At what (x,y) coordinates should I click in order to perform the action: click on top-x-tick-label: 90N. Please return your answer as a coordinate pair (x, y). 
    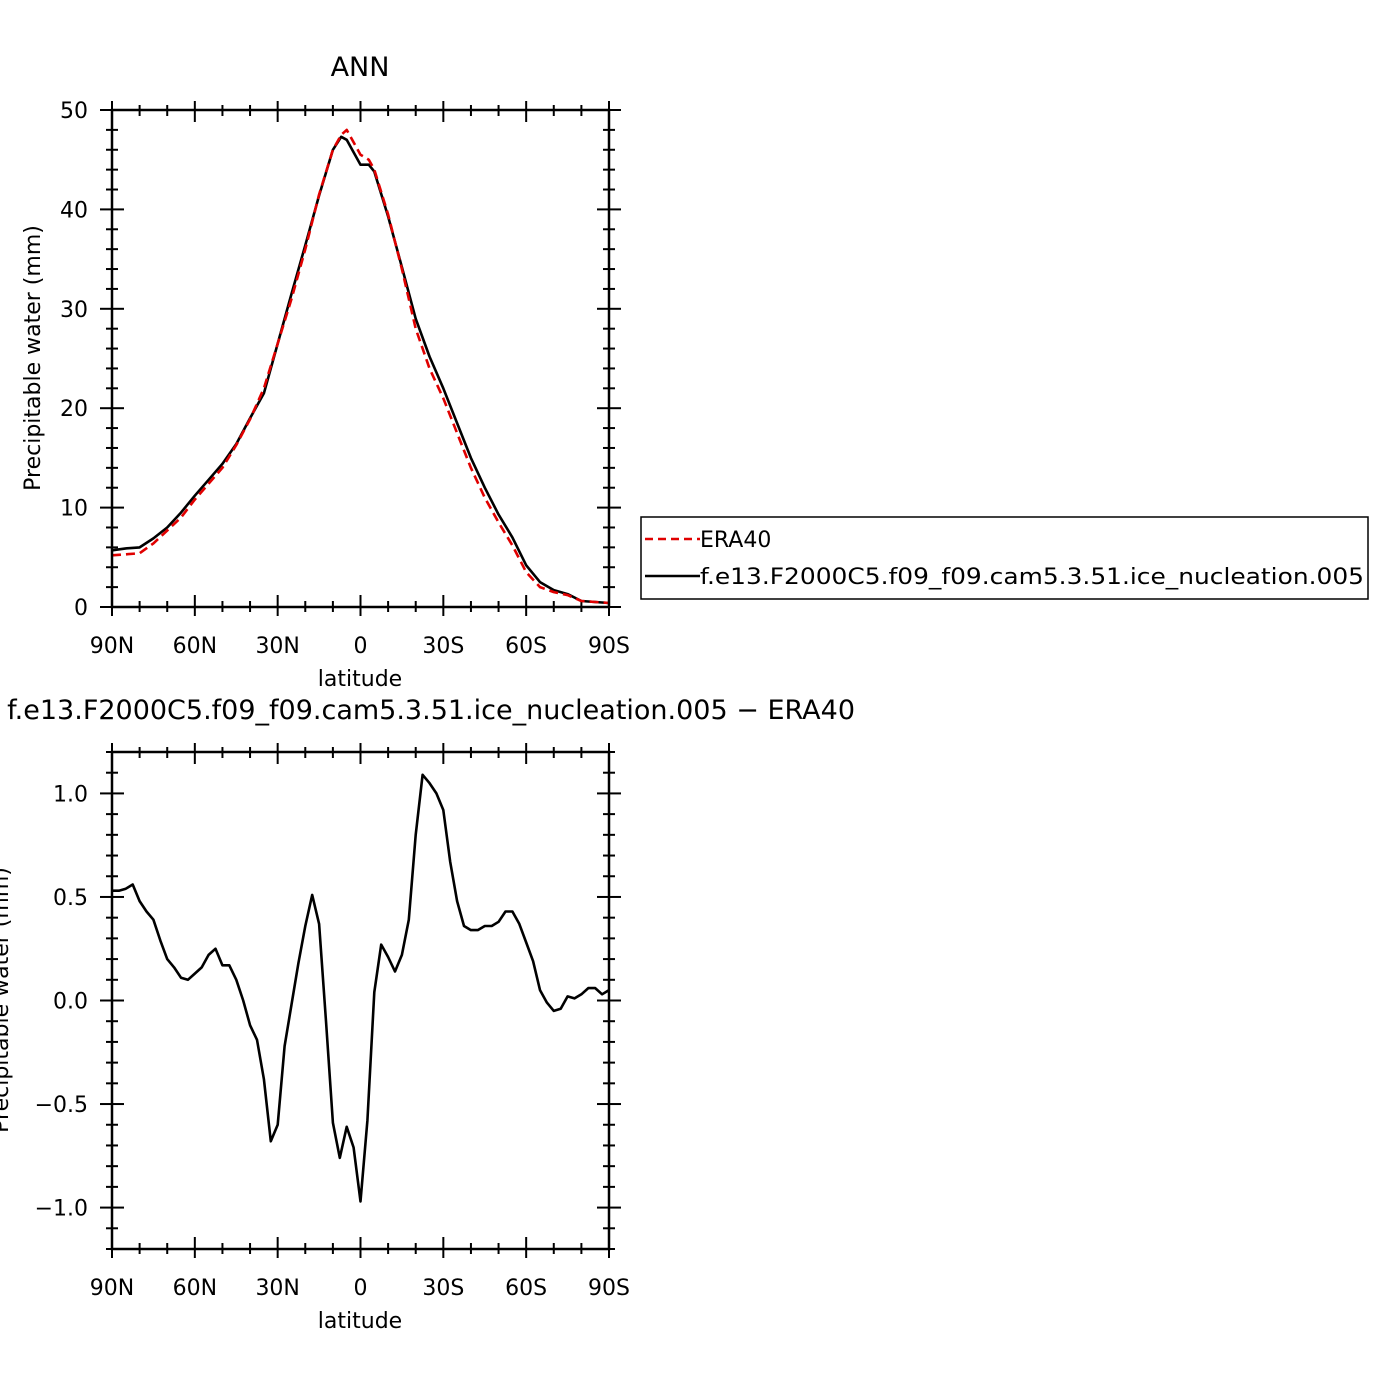
    Looking at the image, I should click on (112, 646).